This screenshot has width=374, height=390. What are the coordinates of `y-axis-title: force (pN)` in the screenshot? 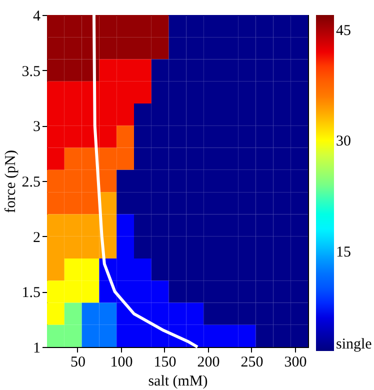 It's located at (10, 181).